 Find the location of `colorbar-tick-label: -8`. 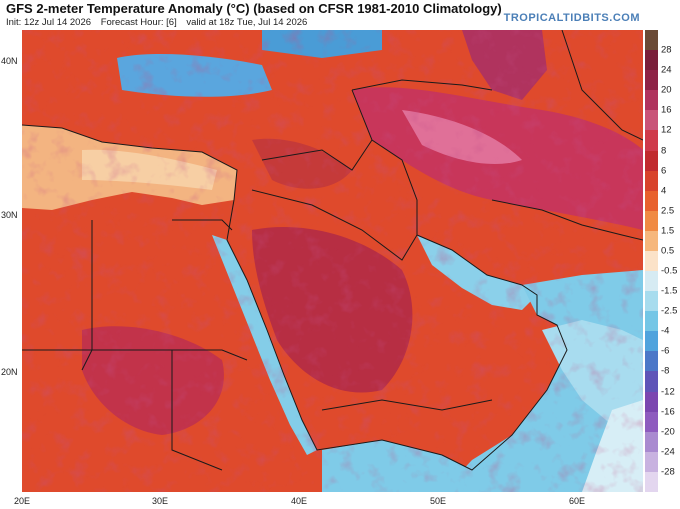

colorbar-tick-label: -8 is located at coordinates (665, 371).